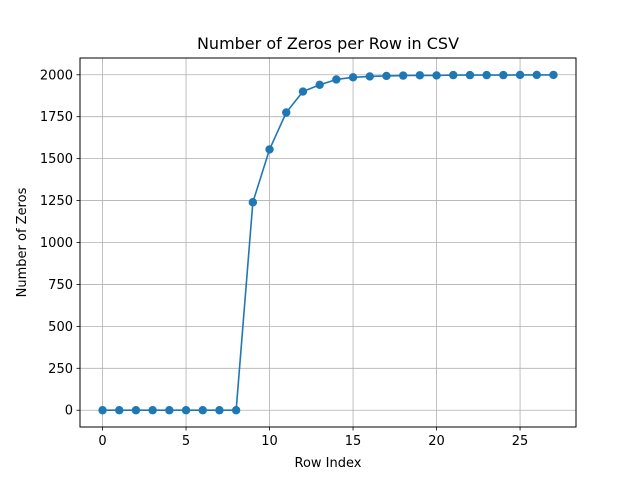  What do you see at coordinates (56, 159) in the screenshot?
I see `y-tick-label: 1500` at bounding box center [56, 159].